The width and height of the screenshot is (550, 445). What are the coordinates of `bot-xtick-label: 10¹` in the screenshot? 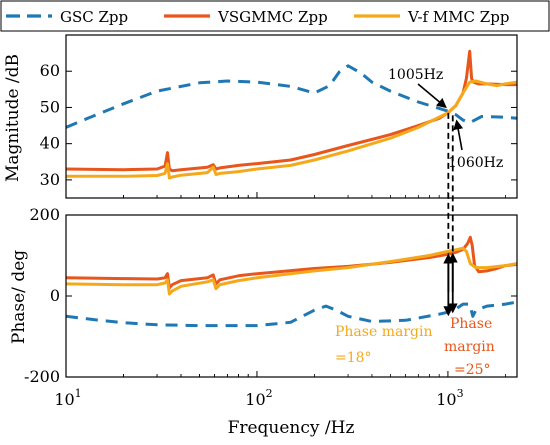 It's located at (67, 398).